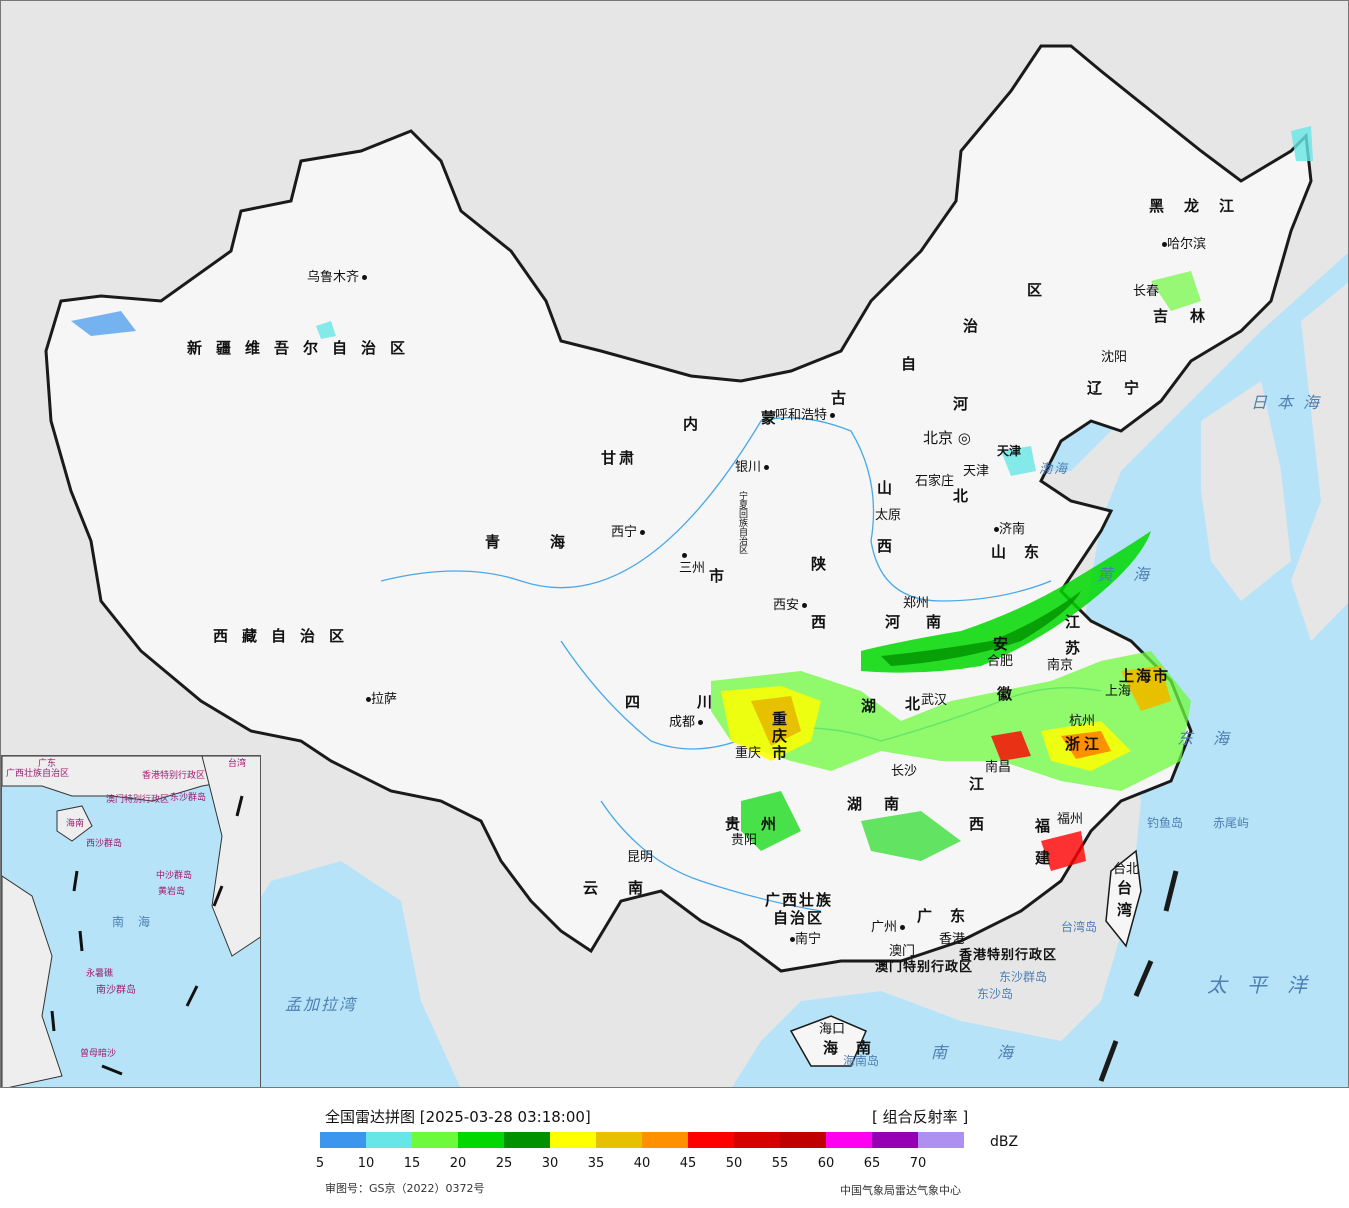 The image size is (1349, 1208). Describe the element at coordinates (1246, 491) in the screenshot. I see `korea-land` at that location.